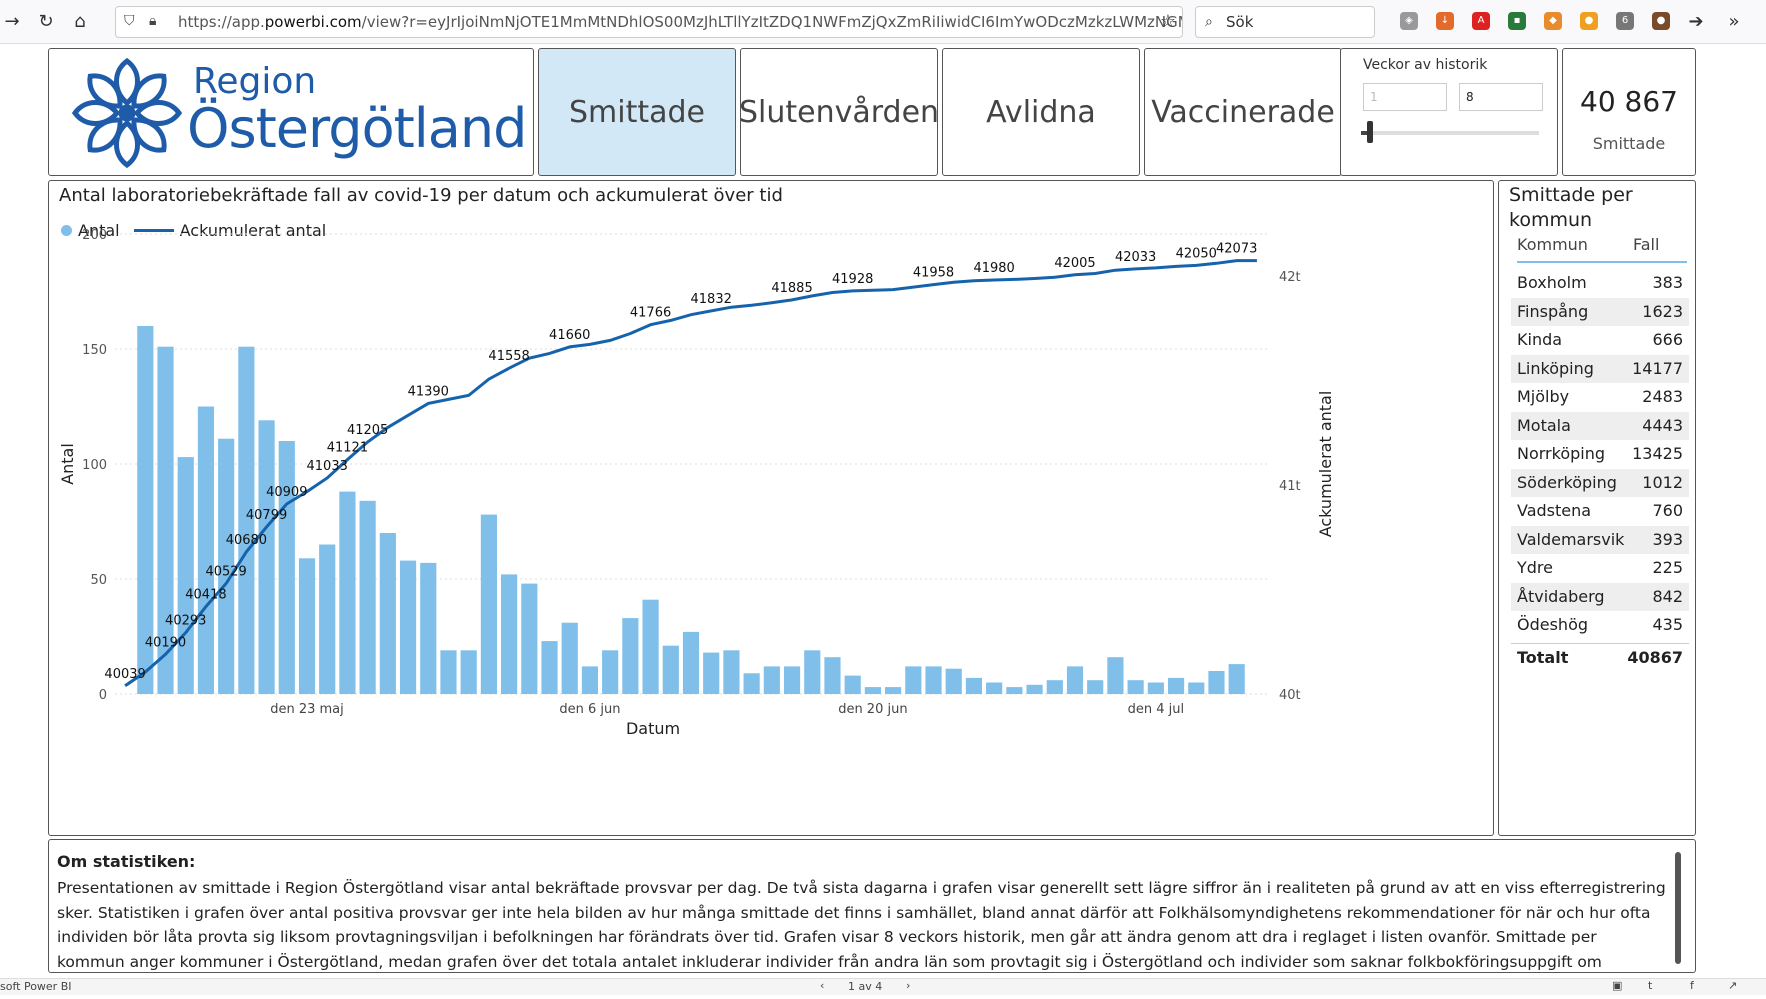 Image resolution: width=1766 pixels, height=999 pixels. What do you see at coordinates (1405, 97) in the screenshot?
I see `slider-min-input: 1` at bounding box center [1405, 97].